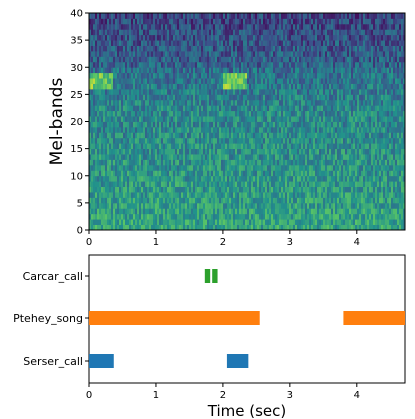 The image size is (415, 419). Describe the element at coordinates (53, 361) in the screenshot. I see `events-ytick-label: Serser_call` at that location.